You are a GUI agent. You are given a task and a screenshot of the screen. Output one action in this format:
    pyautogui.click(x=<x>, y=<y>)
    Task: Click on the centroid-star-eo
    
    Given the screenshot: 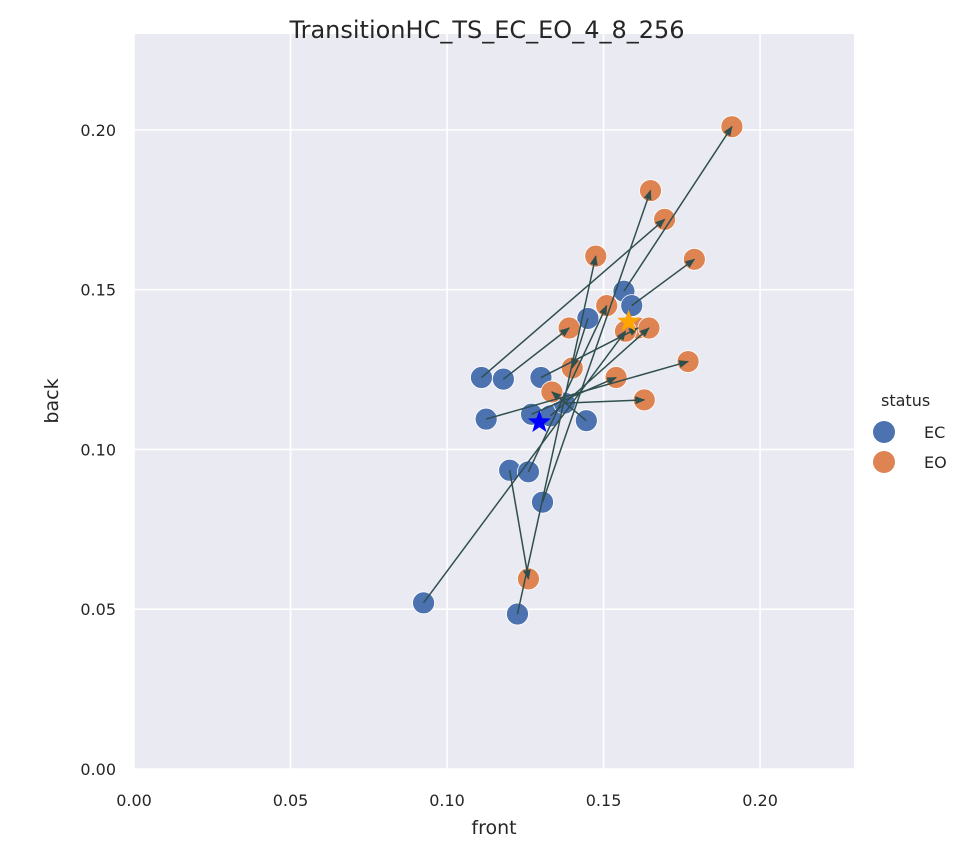 What is the action you would take?
    pyautogui.click(x=629, y=320)
    